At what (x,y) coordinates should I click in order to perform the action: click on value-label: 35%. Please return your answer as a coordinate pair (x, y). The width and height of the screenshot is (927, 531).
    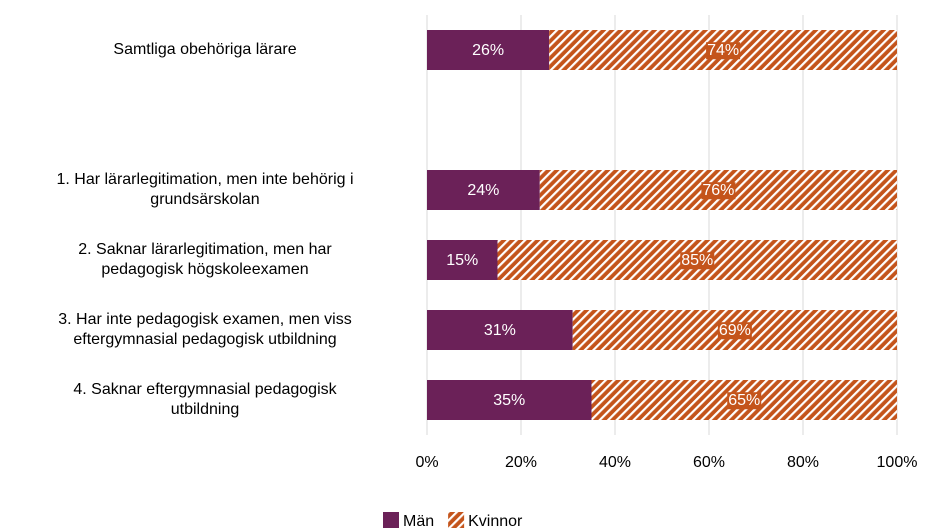
    Looking at the image, I should click on (509, 400).